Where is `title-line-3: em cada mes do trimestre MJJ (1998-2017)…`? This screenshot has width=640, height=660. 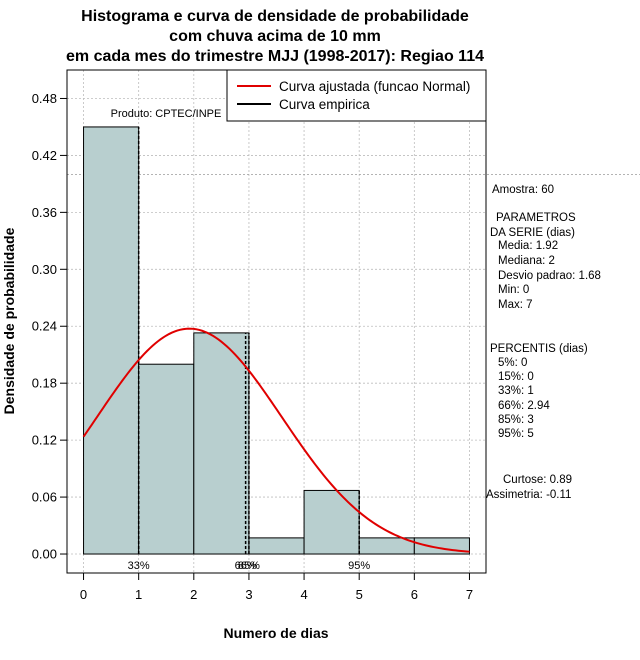 title-line-3: em cada mes do trimestre MJJ (1998-2017)… is located at coordinates (275, 56).